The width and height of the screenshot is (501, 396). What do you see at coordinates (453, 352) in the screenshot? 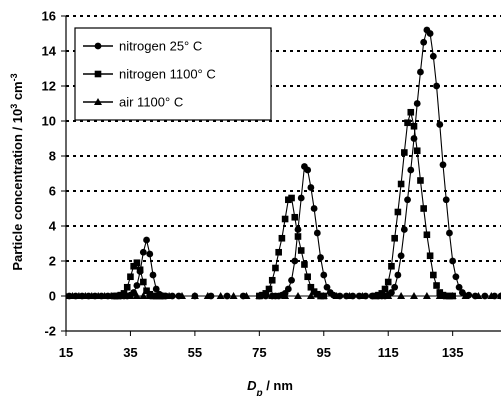
I see `x-tick-label: 135` at bounding box center [453, 352].